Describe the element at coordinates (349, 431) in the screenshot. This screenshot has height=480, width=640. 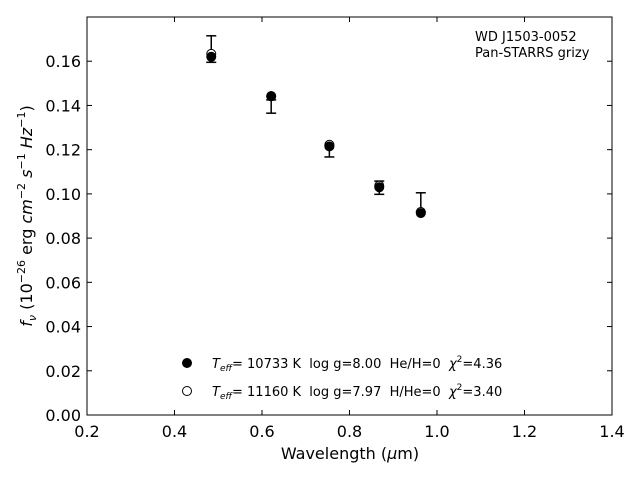
I see `x-tick-label: 0.8` at that location.